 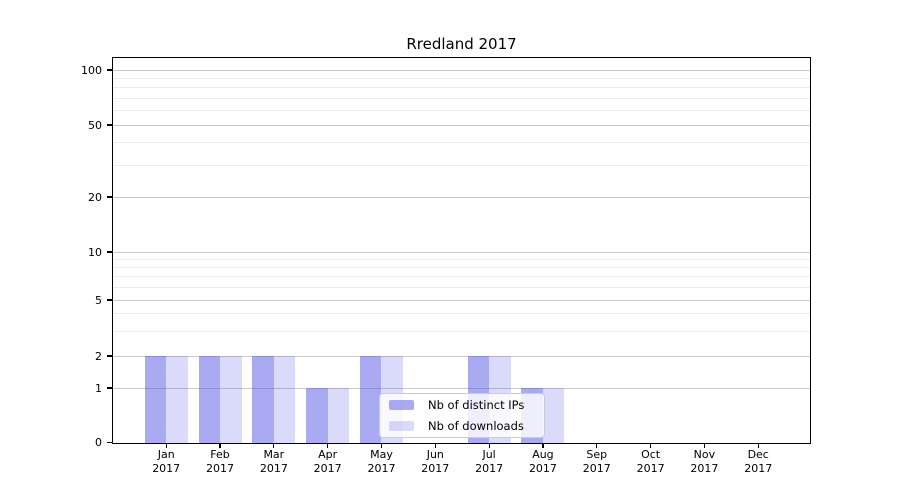 What do you see at coordinates (461, 44) in the screenshot?
I see `chart-title: Rredland 2017` at bounding box center [461, 44].